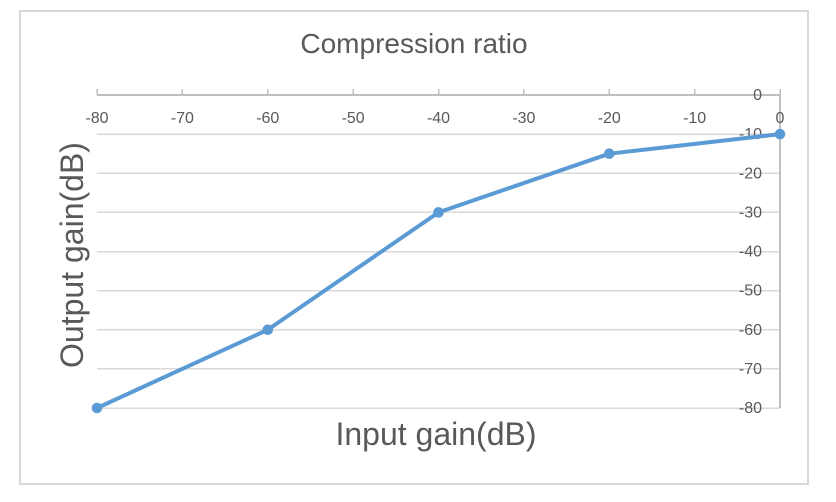 The width and height of the screenshot is (836, 502). I want to click on chart-title: Compression ratio, so click(414, 43).